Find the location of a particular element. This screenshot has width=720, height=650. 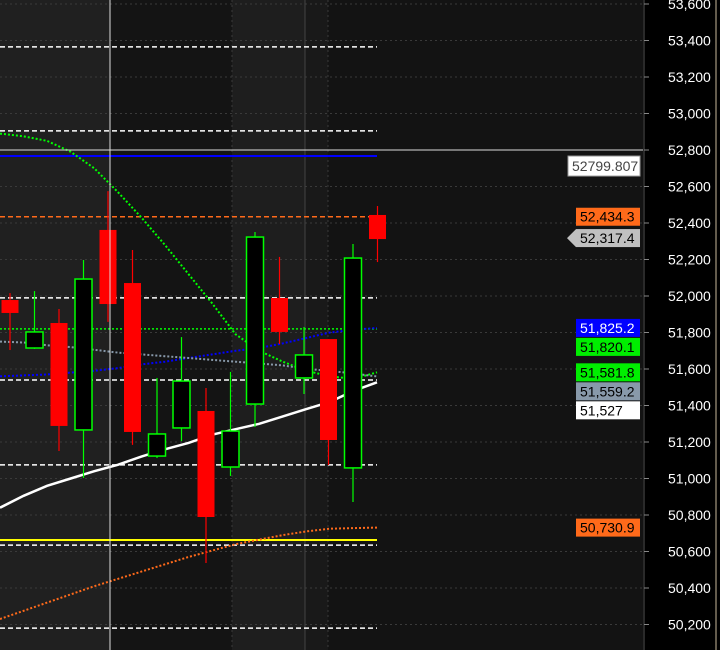

price-tag: 51,527 is located at coordinates (608, 410).